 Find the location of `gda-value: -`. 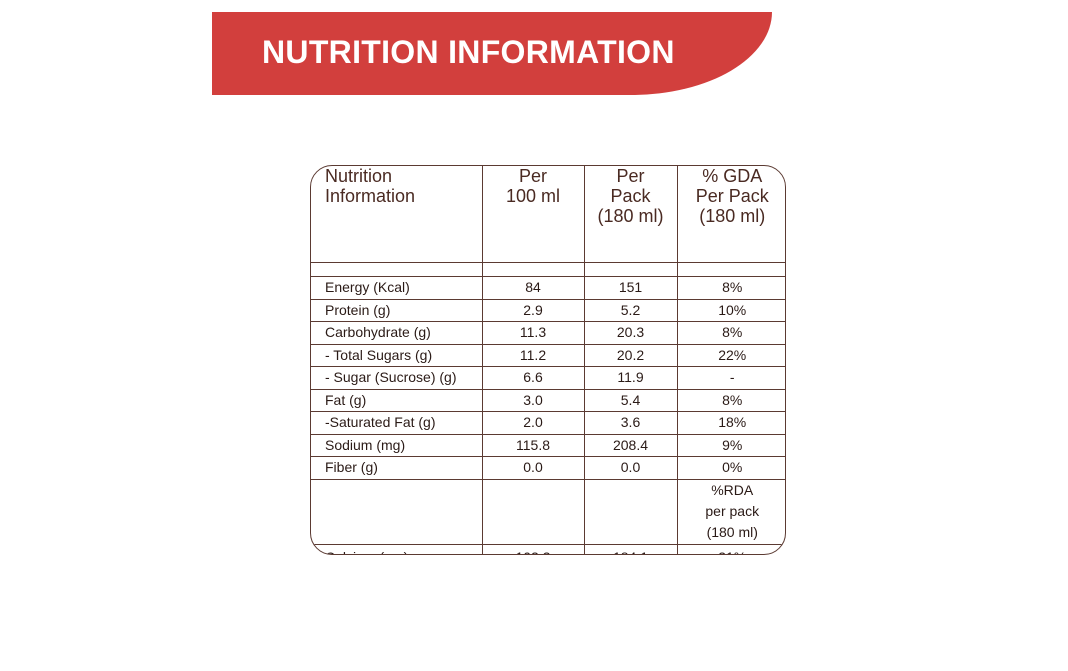

gda-value: - is located at coordinates (730, 378).